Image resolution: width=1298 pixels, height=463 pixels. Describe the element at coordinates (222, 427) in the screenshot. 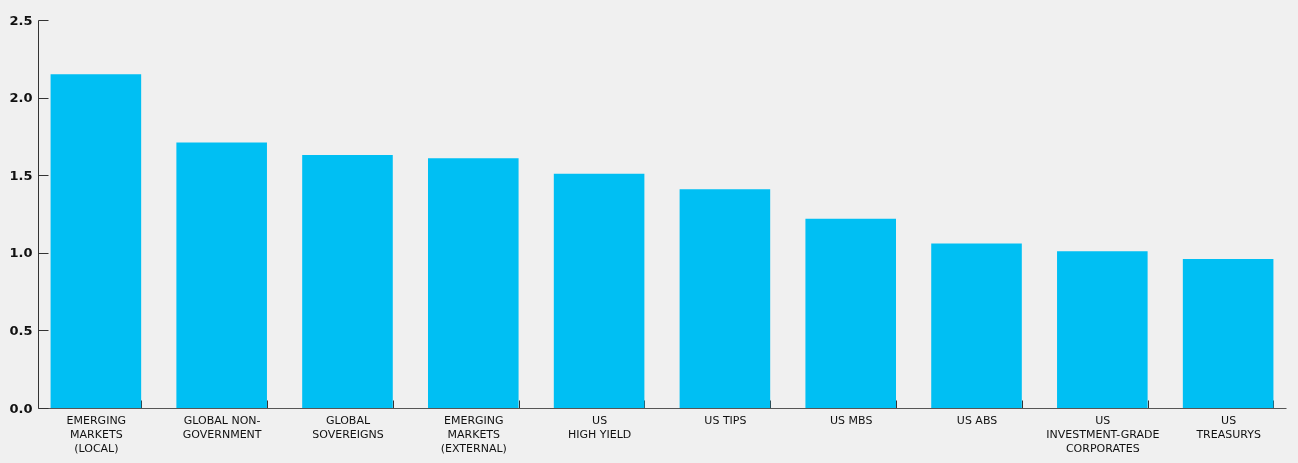

I see `x-tick-label: GLOBAL NON- GOVERNMENT` at that location.